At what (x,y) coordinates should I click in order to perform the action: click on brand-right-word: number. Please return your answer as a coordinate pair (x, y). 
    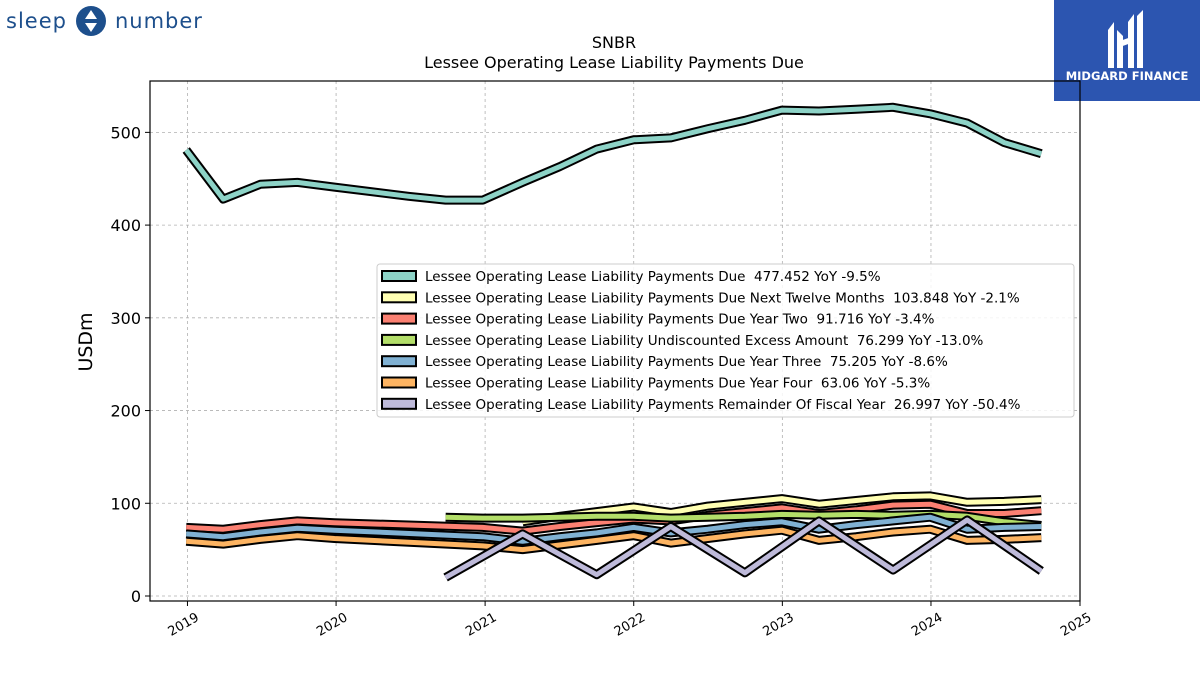
    Looking at the image, I should click on (158, 21).